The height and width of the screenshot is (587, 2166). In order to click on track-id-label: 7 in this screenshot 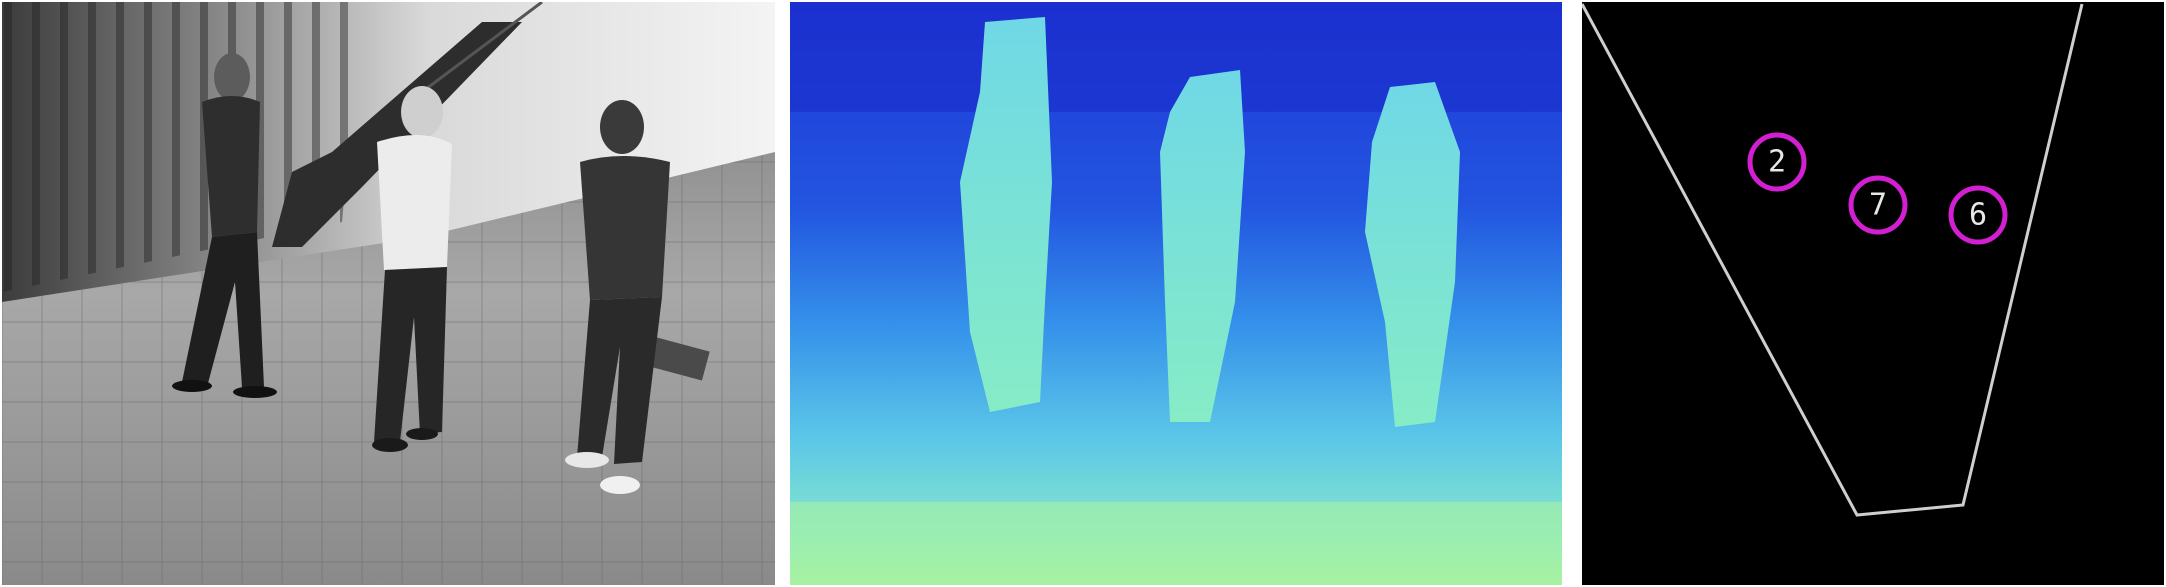, I will do `click(1878, 205)`.